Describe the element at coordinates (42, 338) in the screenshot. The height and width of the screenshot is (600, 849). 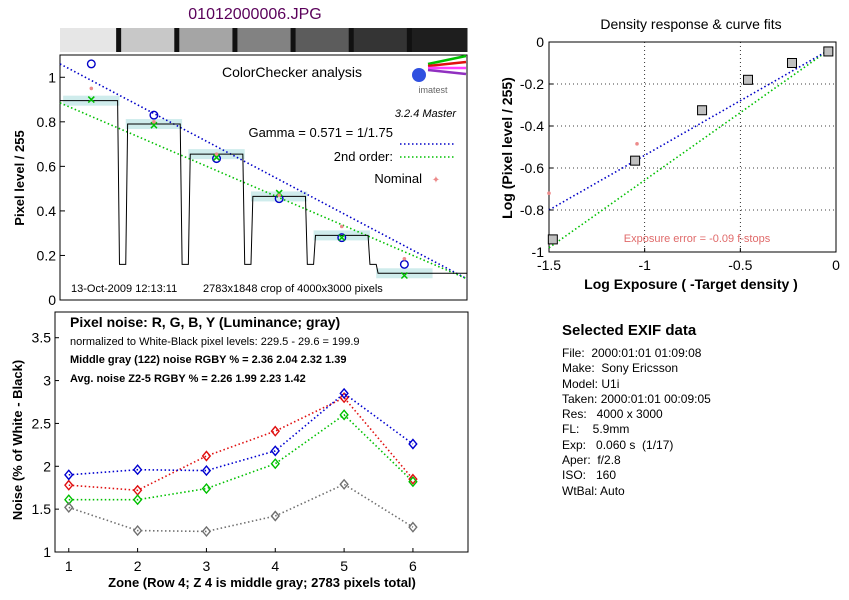
I see `noise-y-tick-label: 3.5` at that location.